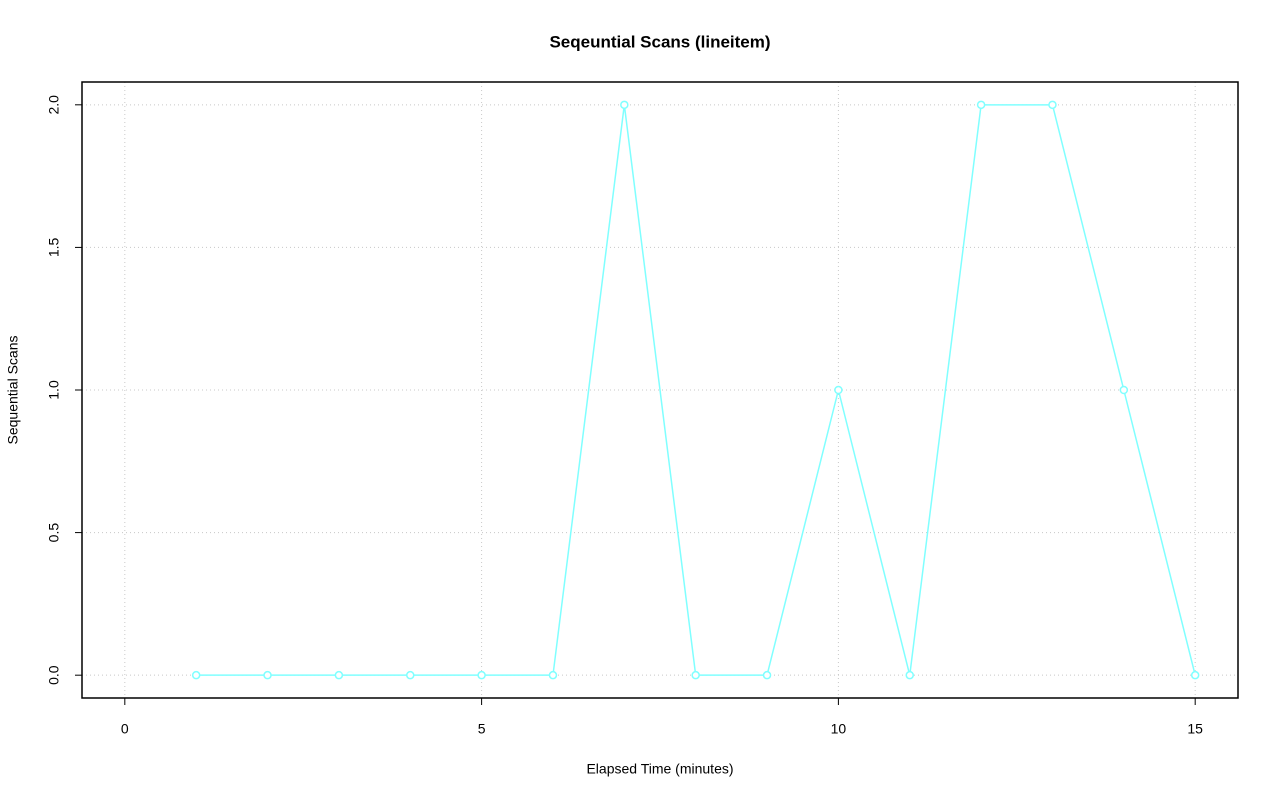 This screenshot has height=806, width=1280. What do you see at coordinates (659, 41) in the screenshot?
I see `chart-title: Seqeuntial Scans (lineitem)` at bounding box center [659, 41].